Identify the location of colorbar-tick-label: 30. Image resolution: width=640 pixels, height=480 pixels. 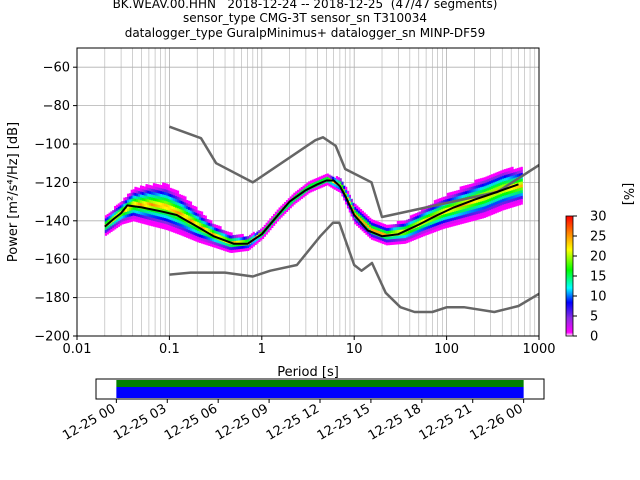
(598, 217).